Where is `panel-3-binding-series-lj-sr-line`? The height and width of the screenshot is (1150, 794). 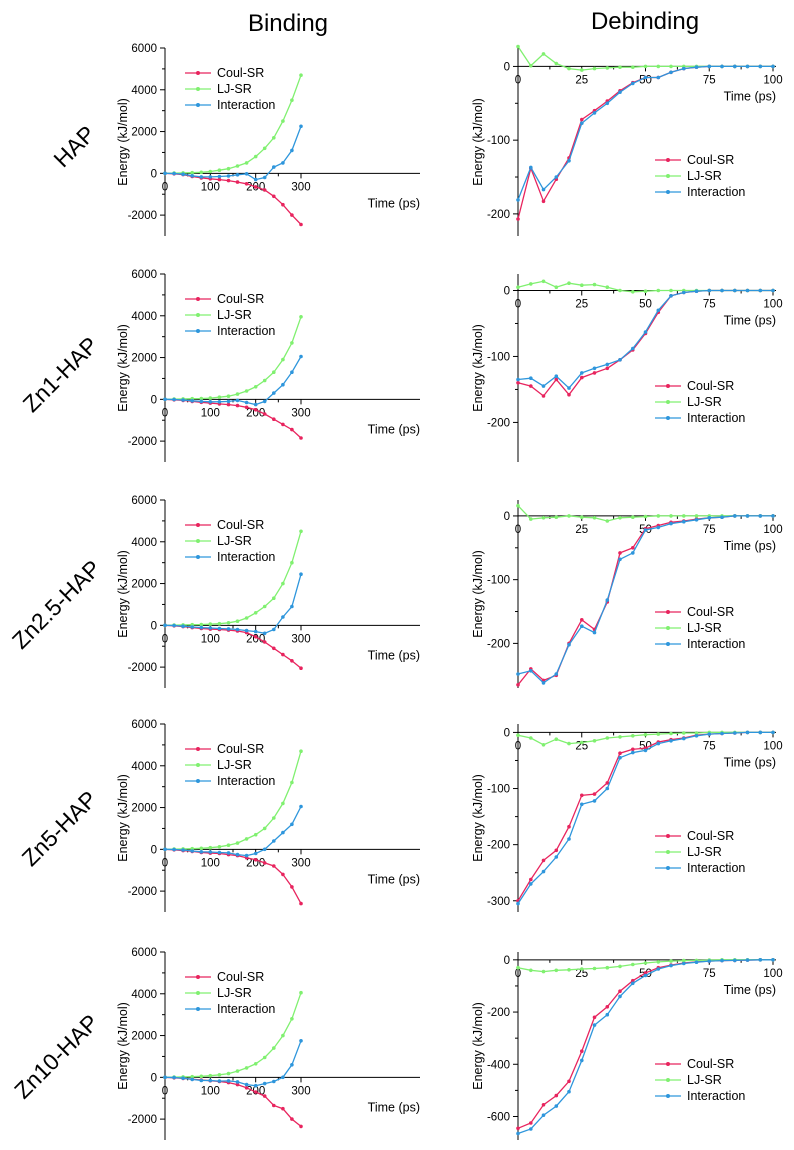
panel-3-binding-series-lj-sr-line is located at coordinates (233, 578).